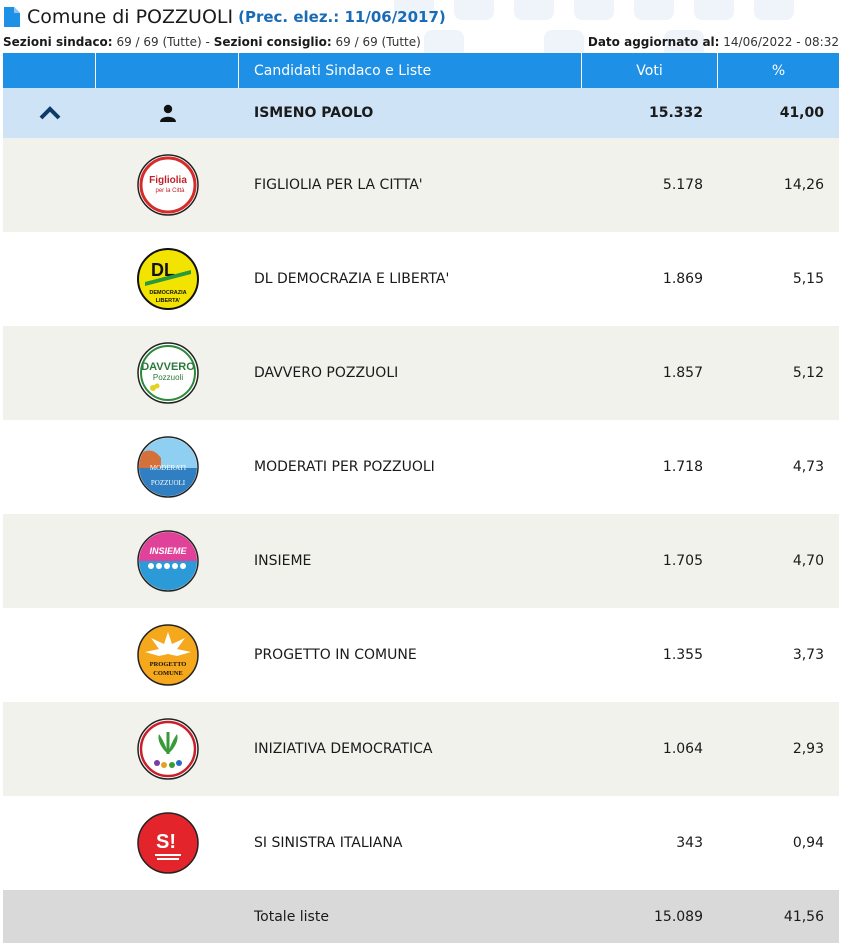 This screenshot has width=844, height=943. Describe the element at coordinates (167, 655) in the screenshot. I see `progetto-comune-logo: PROGETTO COMUNE` at that location.